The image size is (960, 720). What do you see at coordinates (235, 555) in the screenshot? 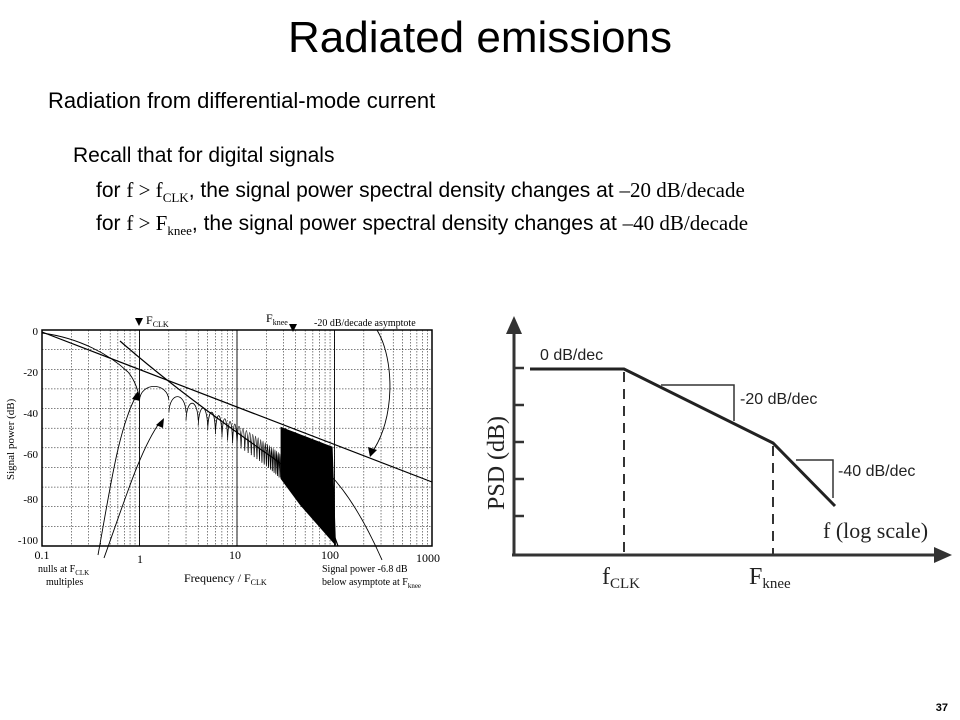
I see `xtick: 10` at bounding box center [235, 555].